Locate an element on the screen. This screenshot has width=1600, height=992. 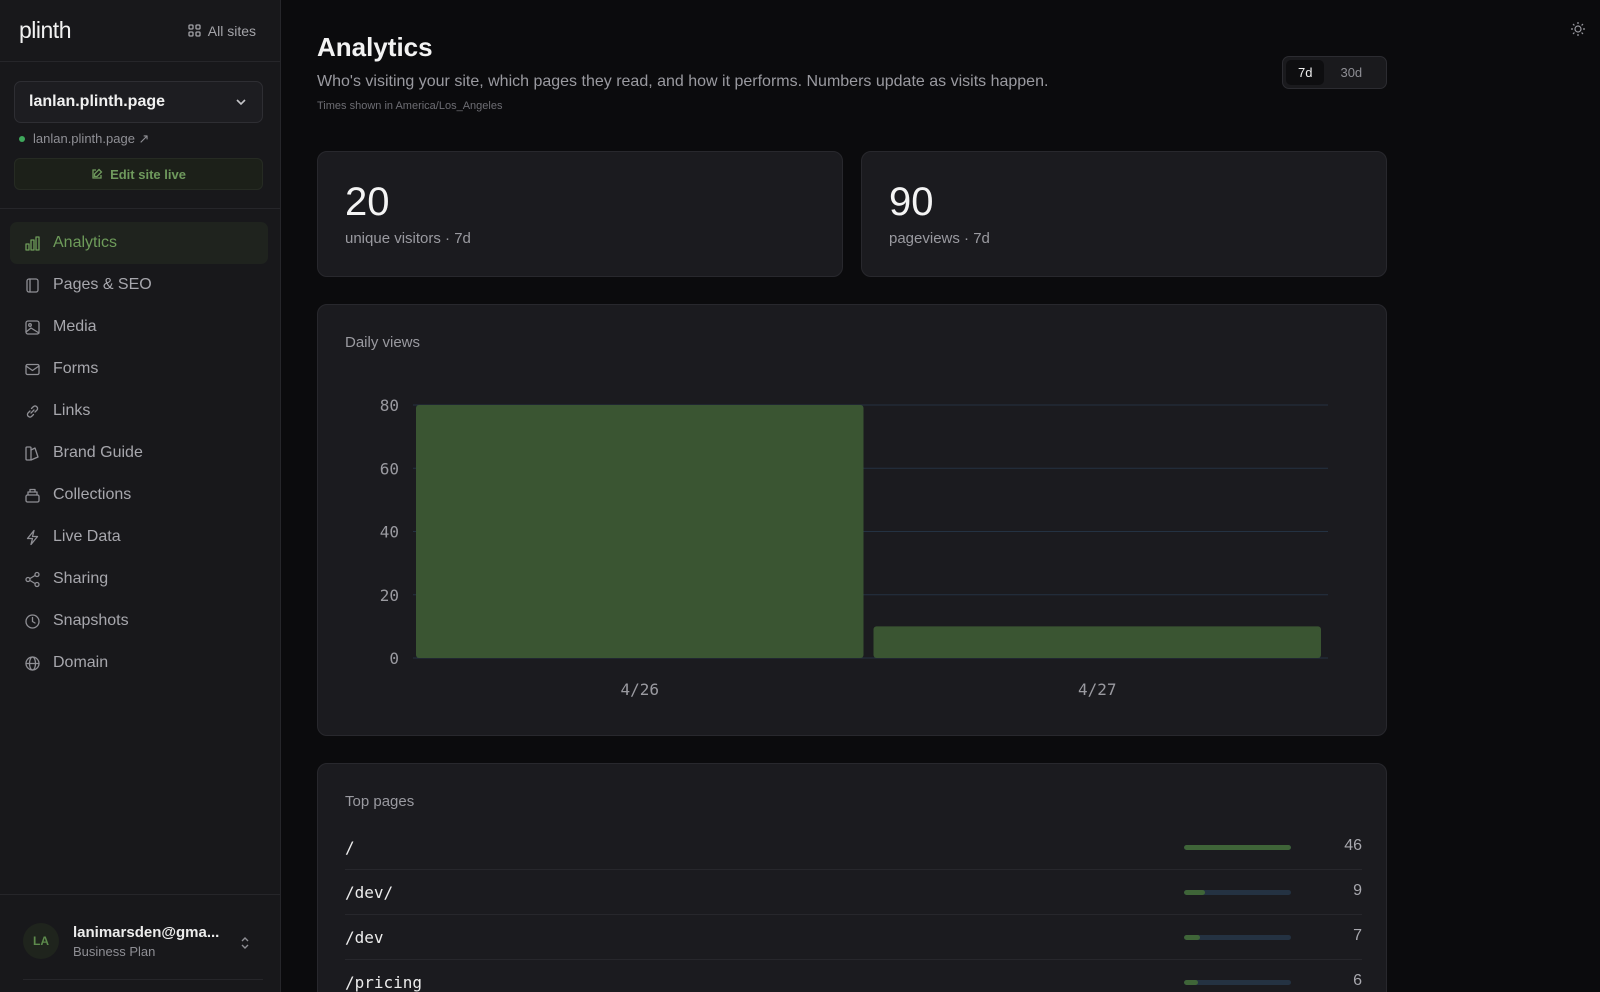
edit-icon is located at coordinates (97, 173).